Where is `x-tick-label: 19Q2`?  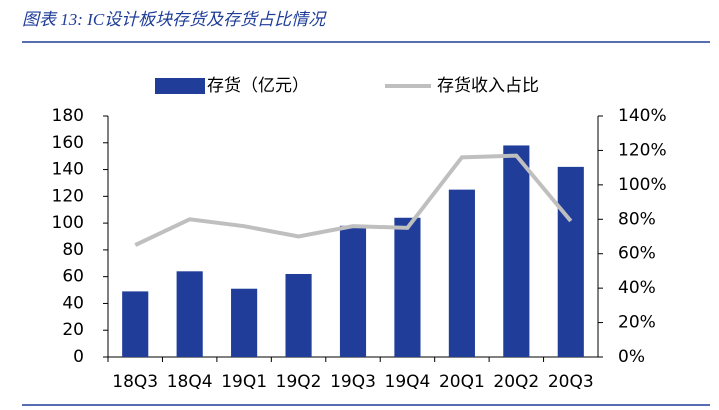
x-tick-label: 19Q2 is located at coordinates (299, 382).